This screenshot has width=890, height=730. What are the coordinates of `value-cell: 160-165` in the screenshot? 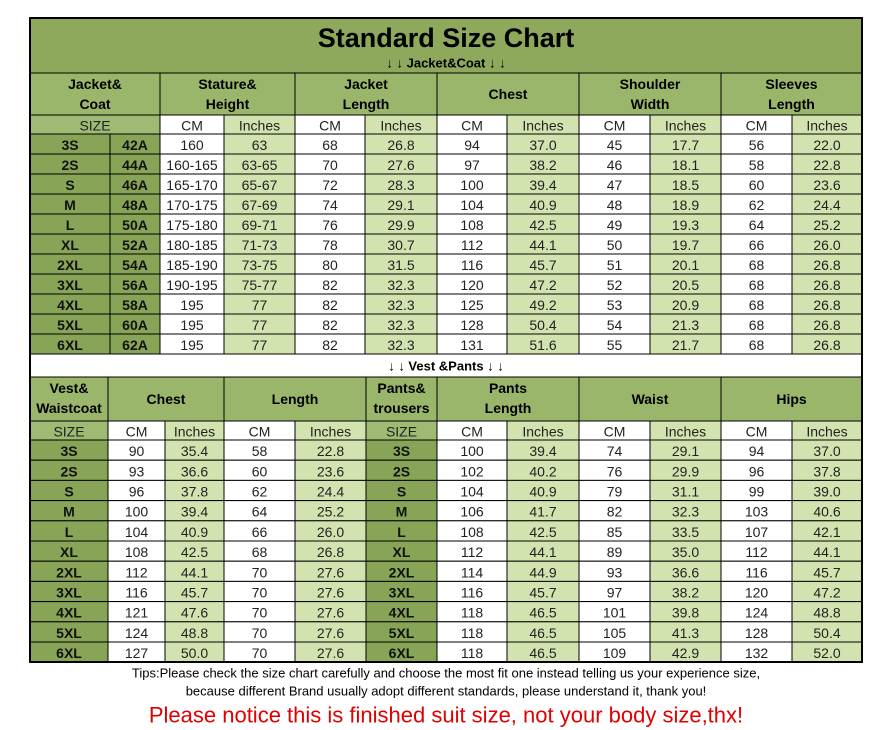 It's located at (192, 165).